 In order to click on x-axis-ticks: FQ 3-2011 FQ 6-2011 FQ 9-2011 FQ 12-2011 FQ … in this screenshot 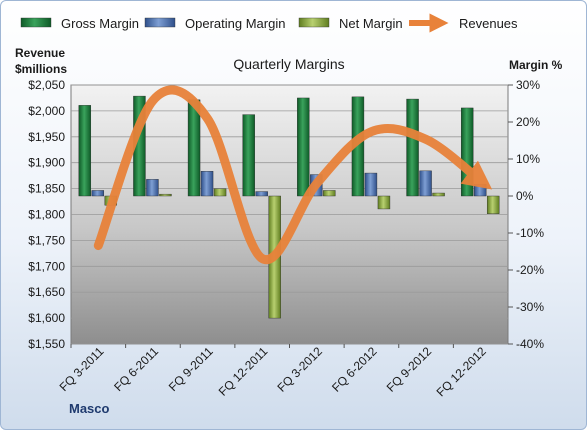, I will do `click(273, 371)`.